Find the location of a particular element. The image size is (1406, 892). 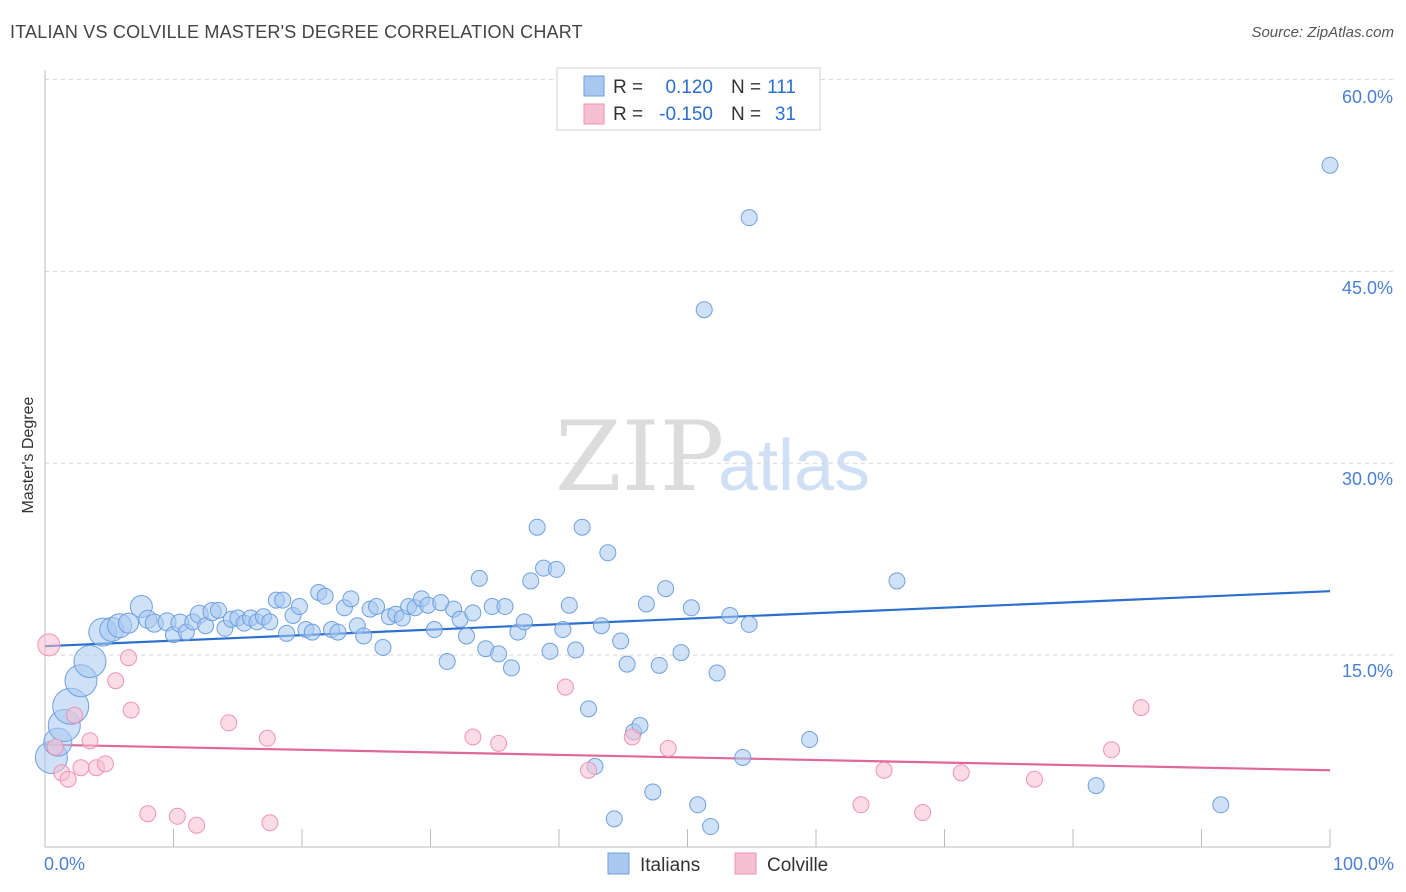

legend-r-label-colville: R = is located at coordinates (628, 114).